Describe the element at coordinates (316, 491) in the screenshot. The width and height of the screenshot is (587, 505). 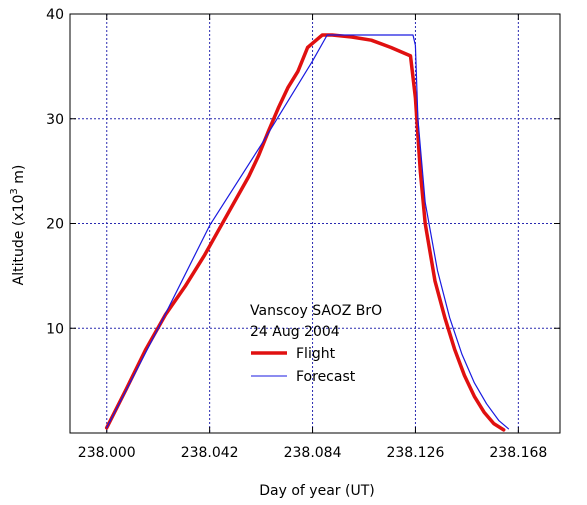
I see `x-axis-label: Day of year (UT)` at that location.